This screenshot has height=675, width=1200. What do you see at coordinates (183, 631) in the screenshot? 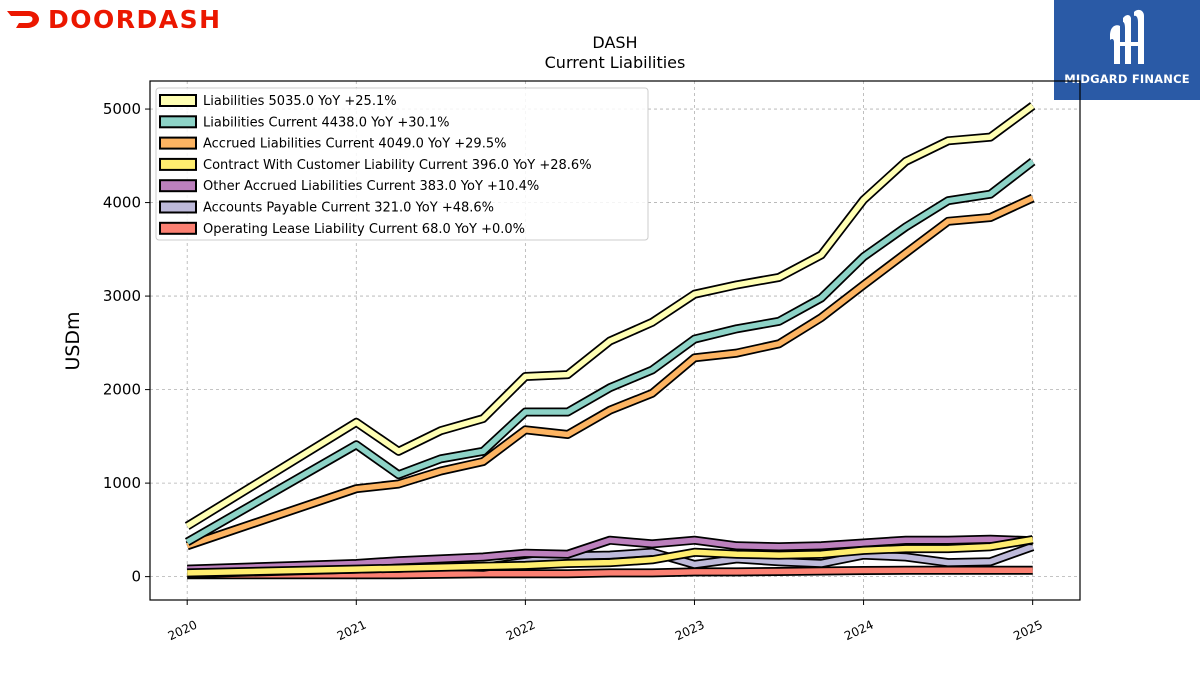
I see `x-tick-label: 2020` at bounding box center [183, 631].